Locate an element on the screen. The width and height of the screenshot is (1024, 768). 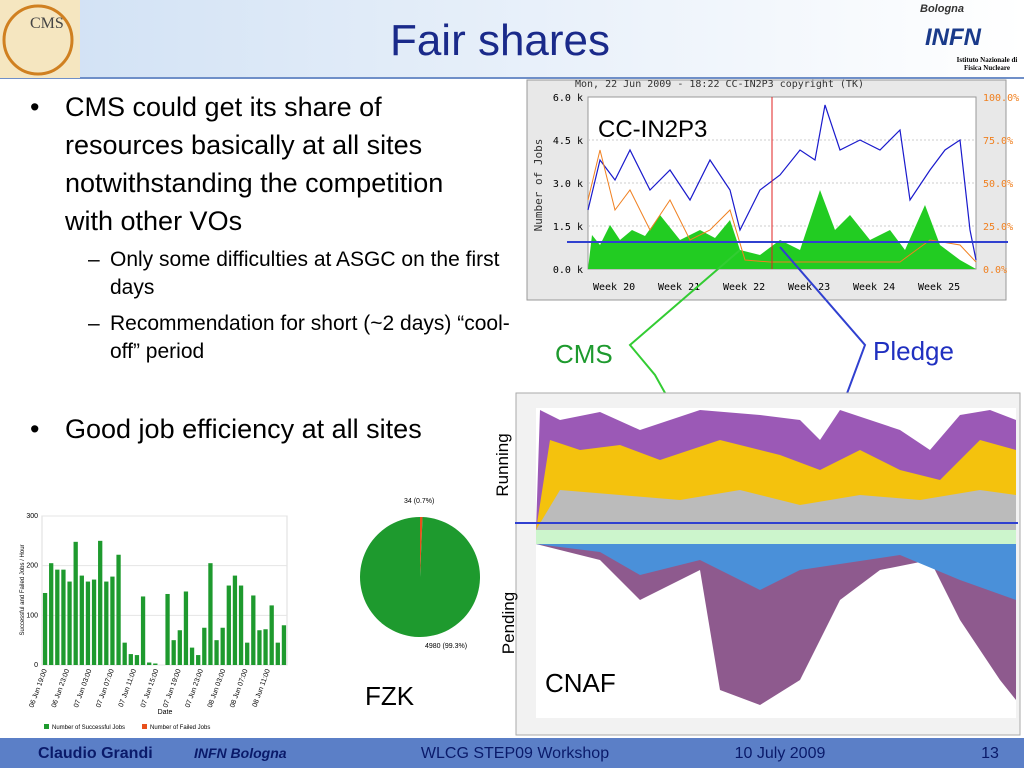
x-tick-label: 08 Jun 11:00 is located at coordinates (262, 688).